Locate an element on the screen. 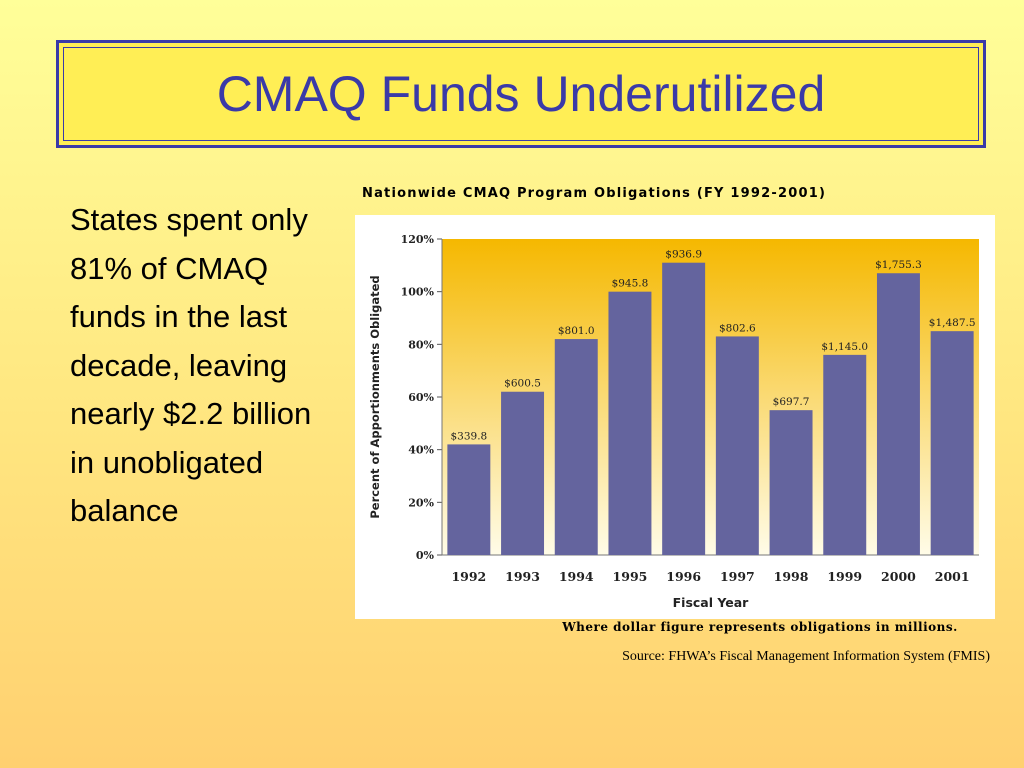 This screenshot has height=768, width=1024. data-label: $801.0 is located at coordinates (576, 331).